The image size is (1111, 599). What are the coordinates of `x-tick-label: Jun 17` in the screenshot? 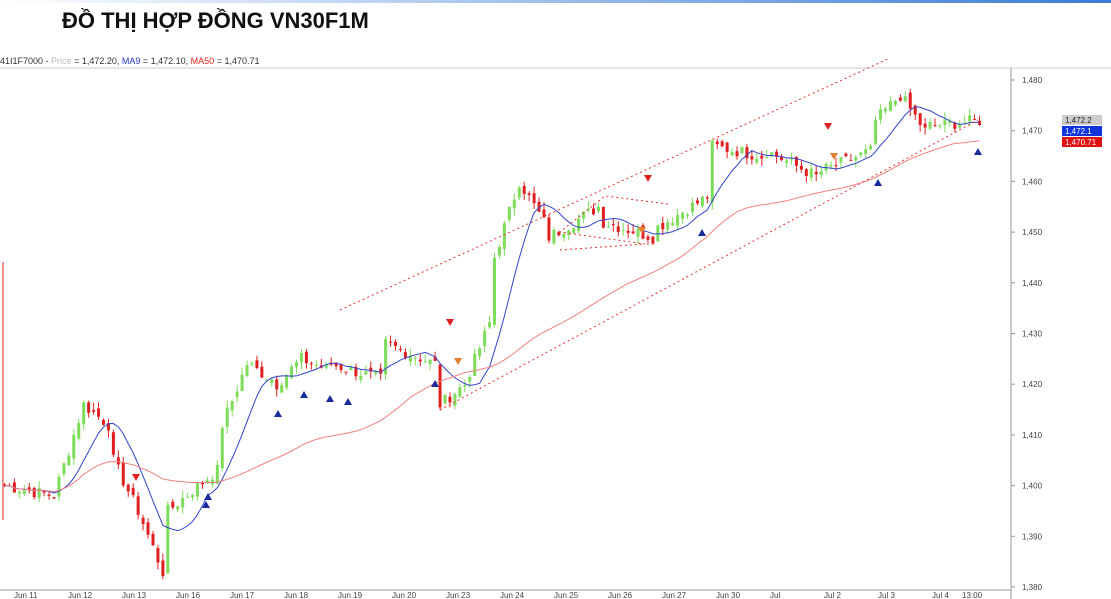 It's located at (242, 595).